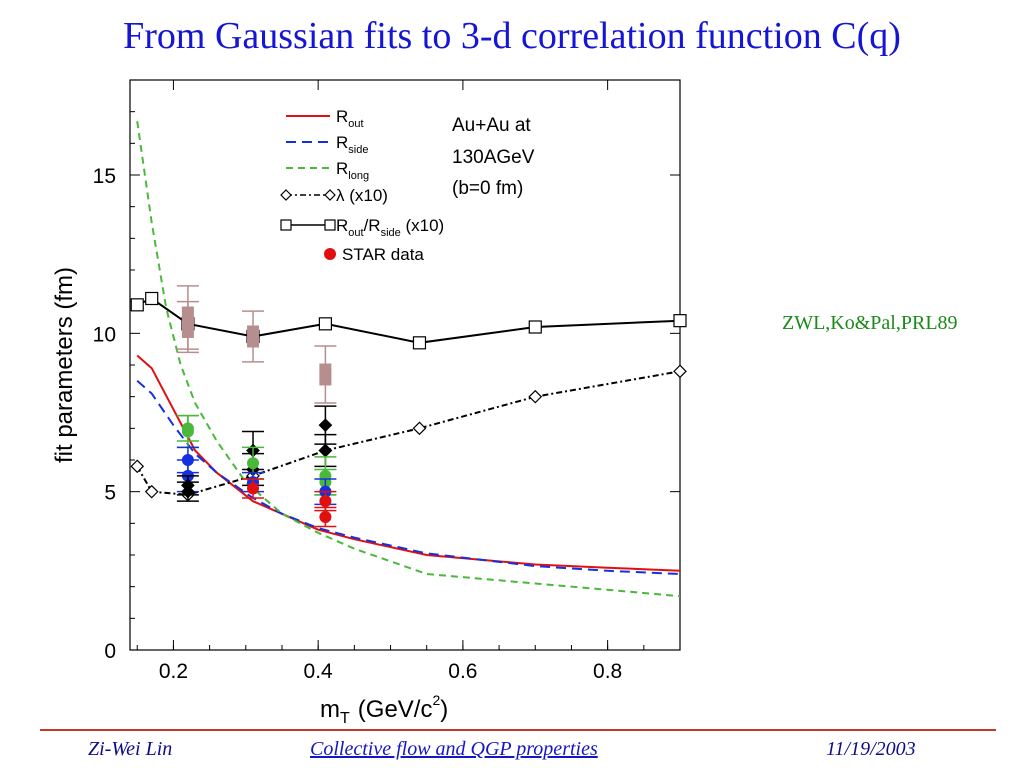  Describe the element at coordinates (319, 671) in the screenshot. I see `x-tick-label: 0.4` at that location.